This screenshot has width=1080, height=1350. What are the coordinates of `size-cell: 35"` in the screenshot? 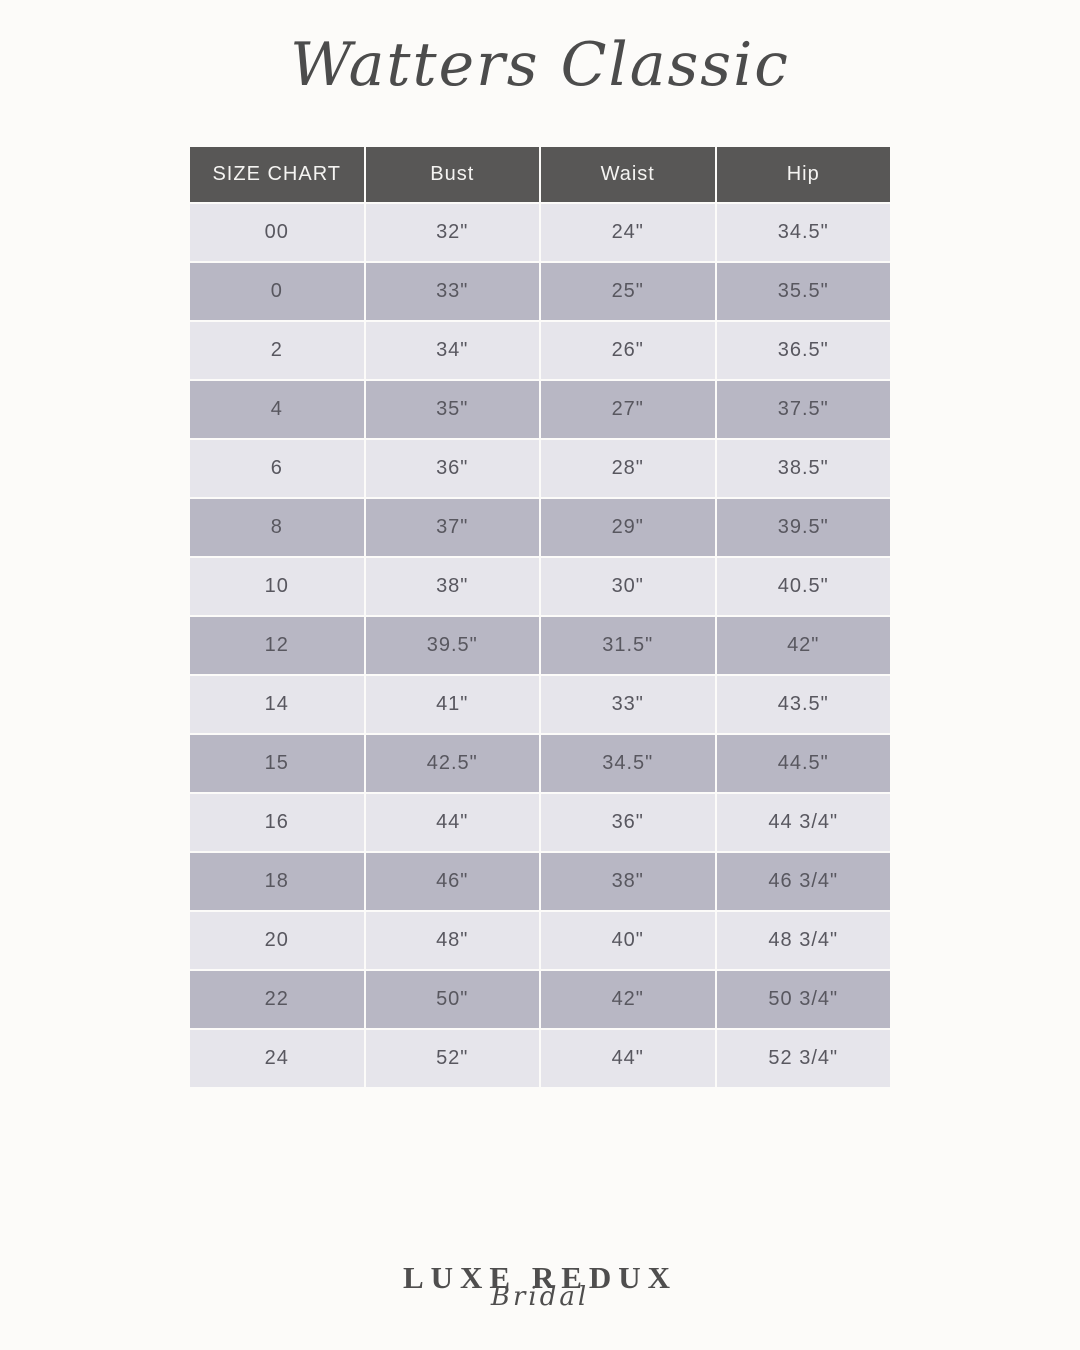 It's located at (452, 409).